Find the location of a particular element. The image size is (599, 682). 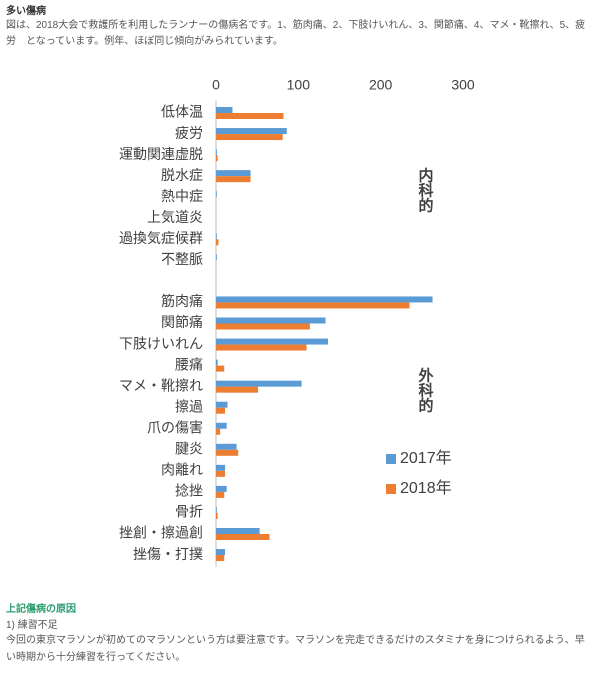

y-tick-label: 捻挫 is located at coordinates (189, 491).